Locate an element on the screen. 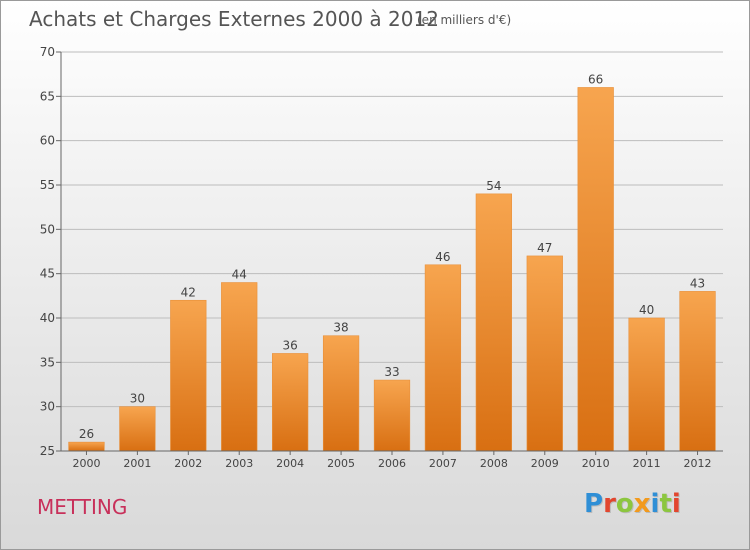 The image size is (750, 550). logo-letter: x is located at coordinates (642, 504).